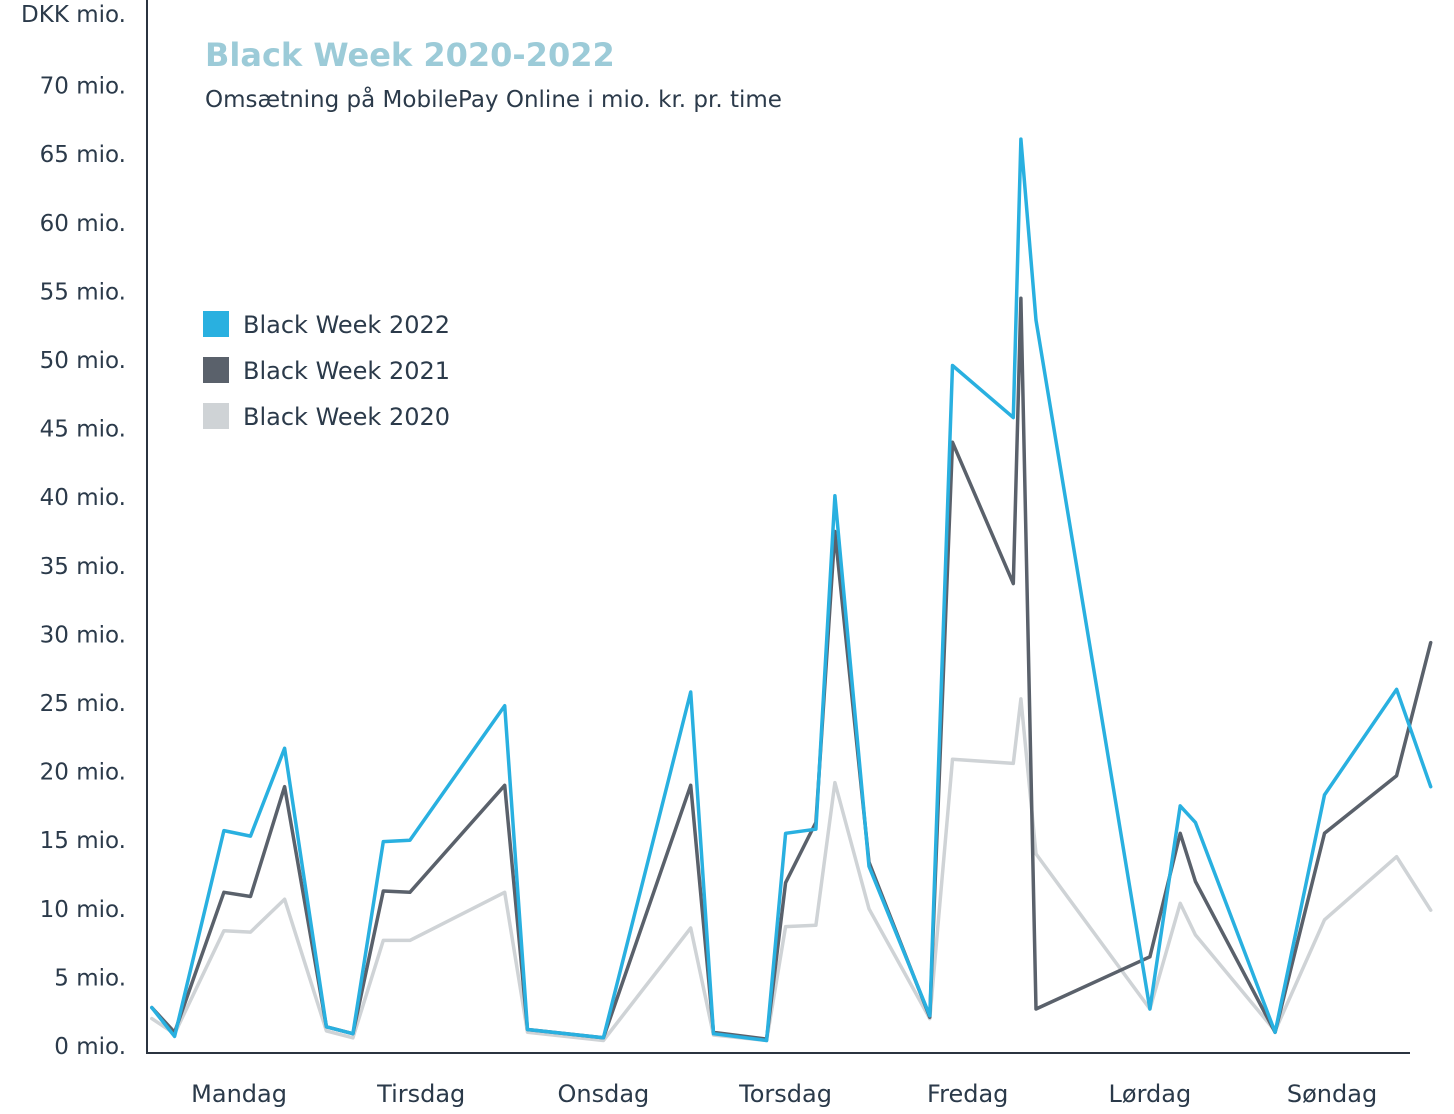 The image size is (1454, 1114). What do you see at coordinates (1150, 1094) in the screenshot?
I see `x-tick-label: Lørdag` at bounding box center [1150, 1094].